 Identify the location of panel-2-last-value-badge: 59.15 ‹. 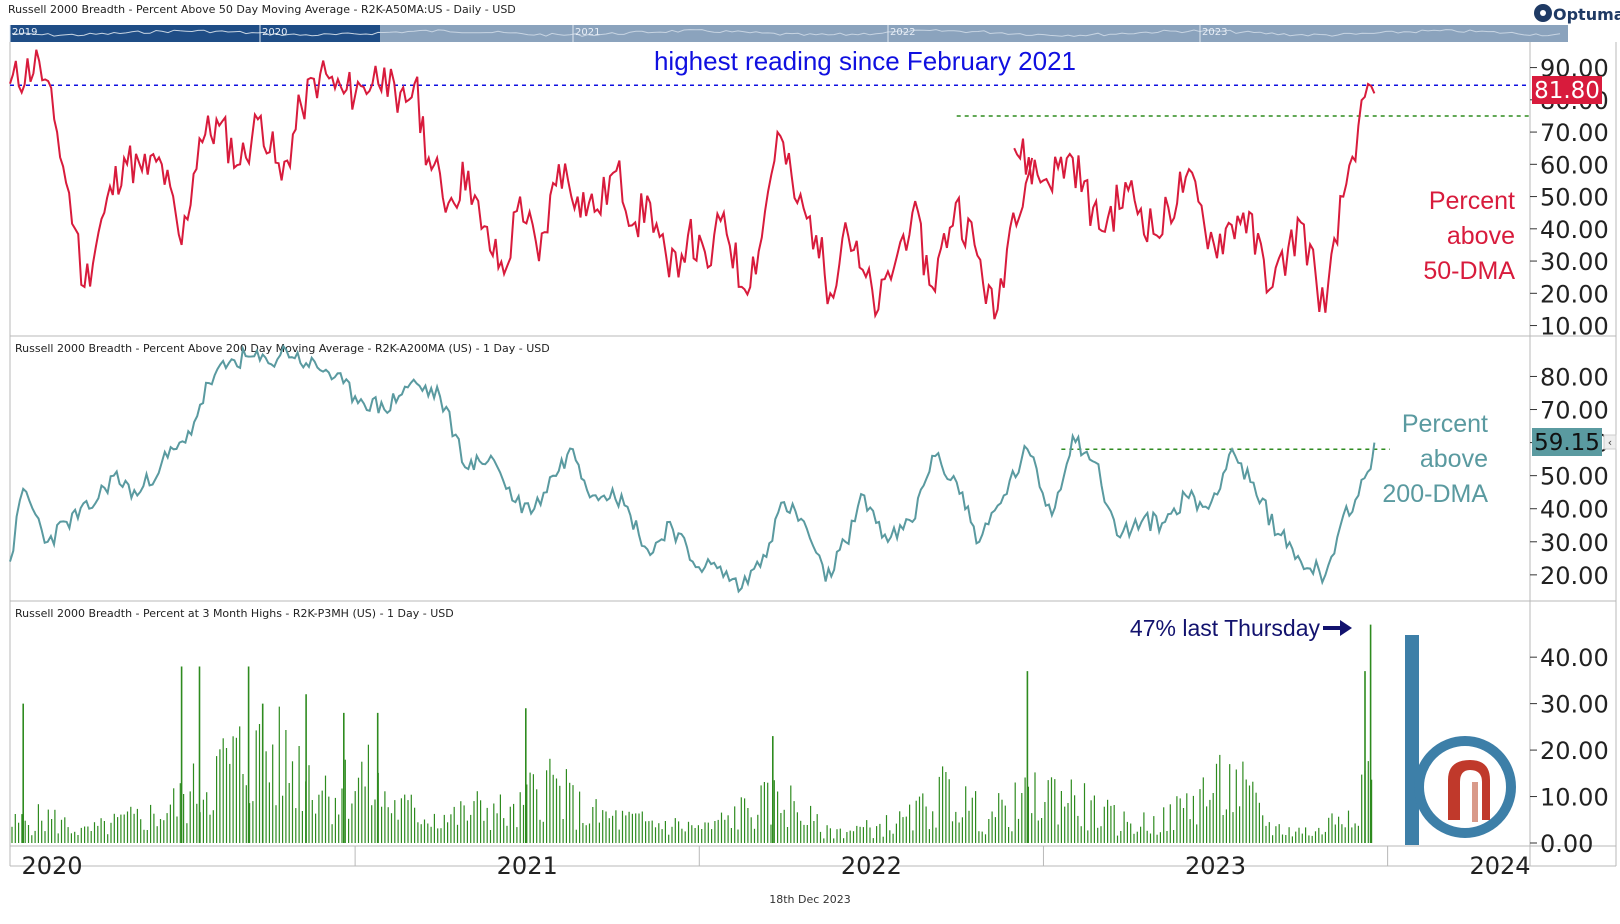
(1574, 442).